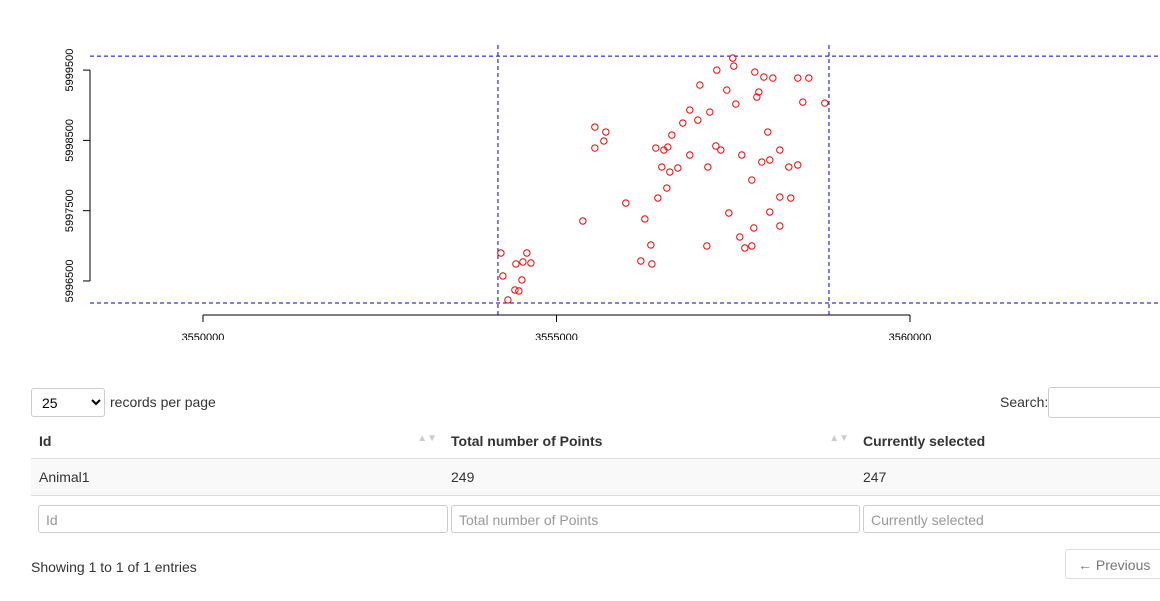  I want to click on table-info: Showing 1 to 1 of 1 entries, so click(114, 567).